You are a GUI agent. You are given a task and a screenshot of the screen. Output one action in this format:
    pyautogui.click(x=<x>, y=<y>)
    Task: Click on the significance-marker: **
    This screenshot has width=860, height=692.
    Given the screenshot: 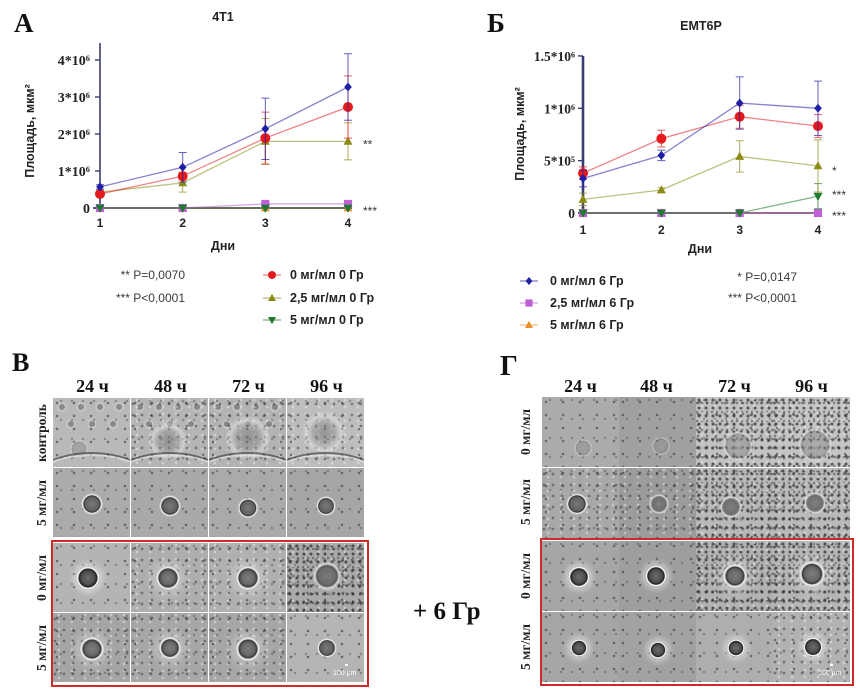 What is the action you would take?
    pyautogui.click(x=368, y=144)
    